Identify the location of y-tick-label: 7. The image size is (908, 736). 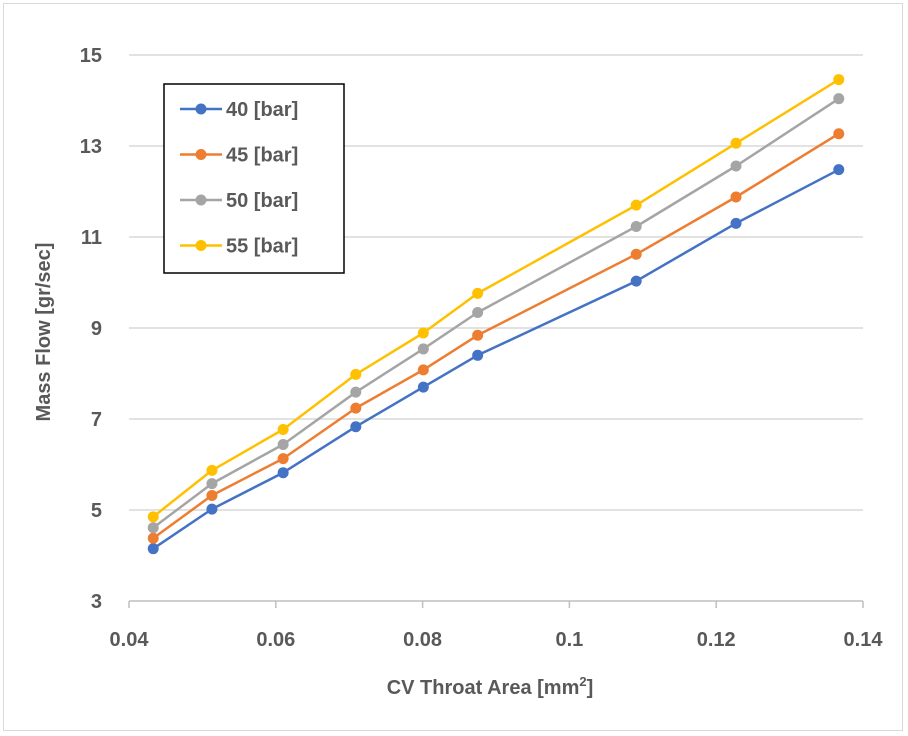
(96, 420).